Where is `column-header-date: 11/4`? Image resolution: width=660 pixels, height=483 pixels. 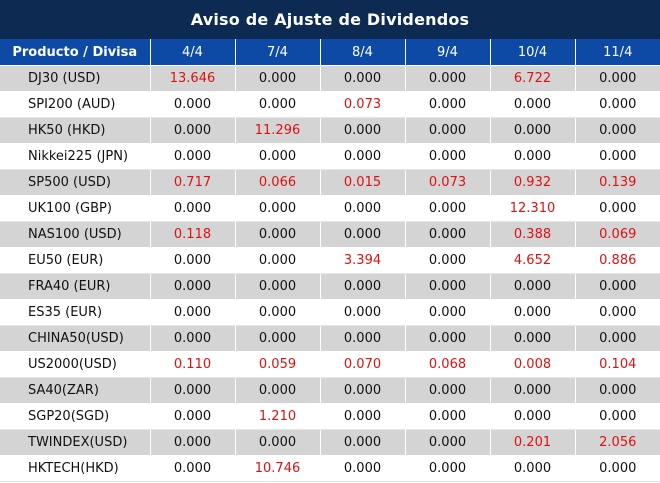
column-header-date: 11/4 is located at coordinates (617, 52).